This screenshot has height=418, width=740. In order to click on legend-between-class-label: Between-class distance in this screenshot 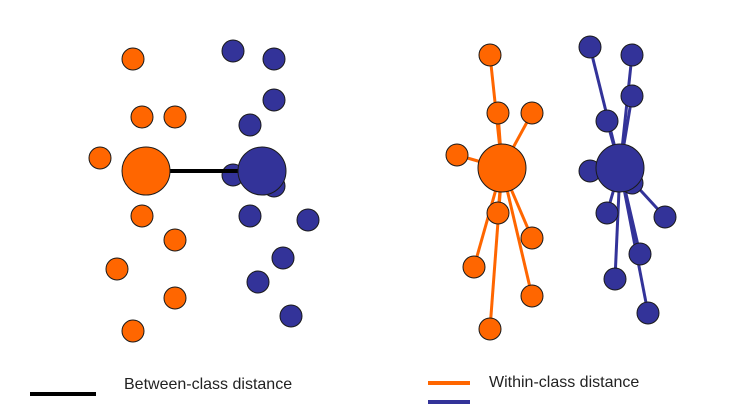, I will do `click(208, 384)`.